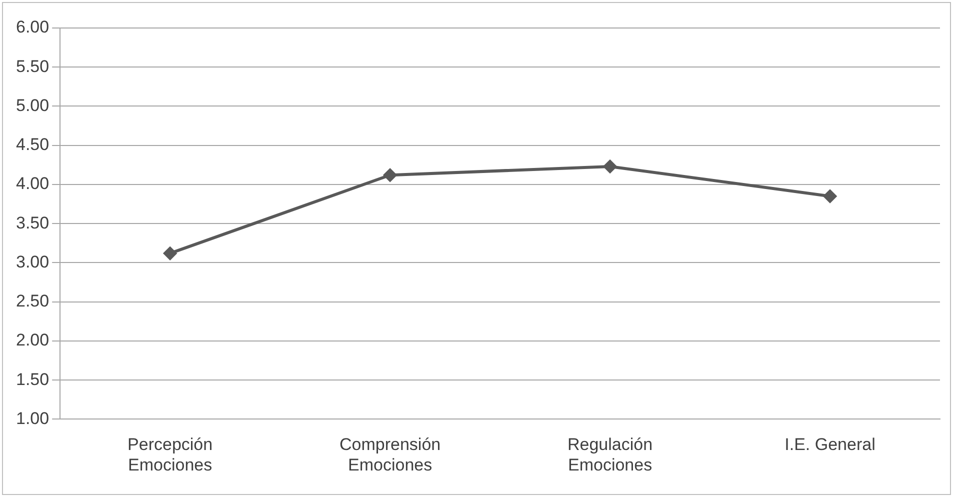  What do you see at coordinates (33, 301) in the screenshot?
I see `y-tick-label: 2.50` at bounding box center [33, 301].